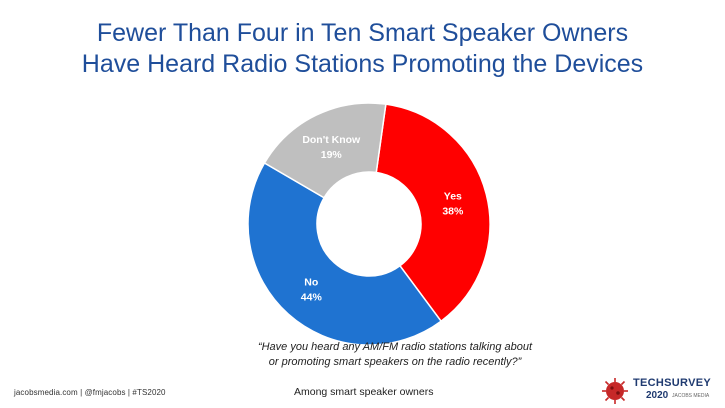 The width and height of the screenshot is (725, 408). What do you see at coordinates (657, 395) in the screenshot?
I see `logo-year: 2020` at bounding box center [657, 395].